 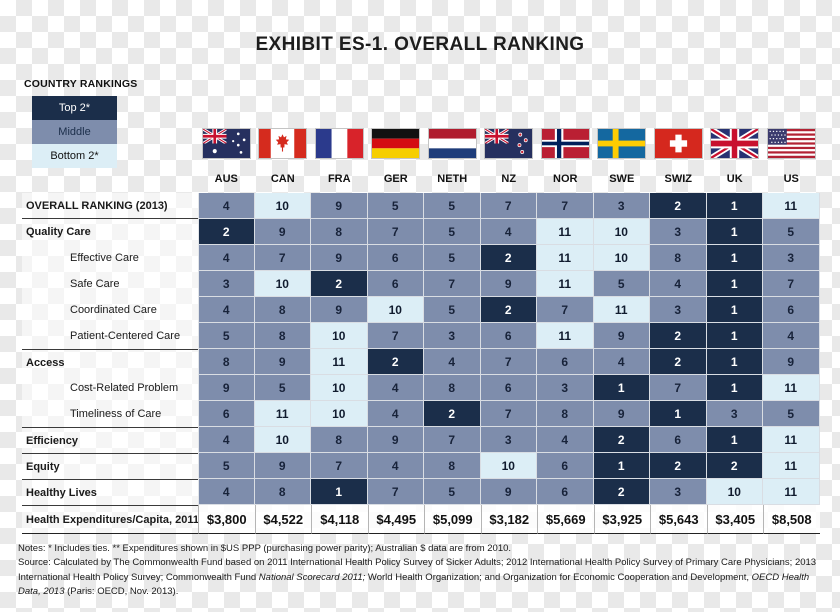 I want to click on expenditure-cell: $3,405, so click(x=734, y=519).